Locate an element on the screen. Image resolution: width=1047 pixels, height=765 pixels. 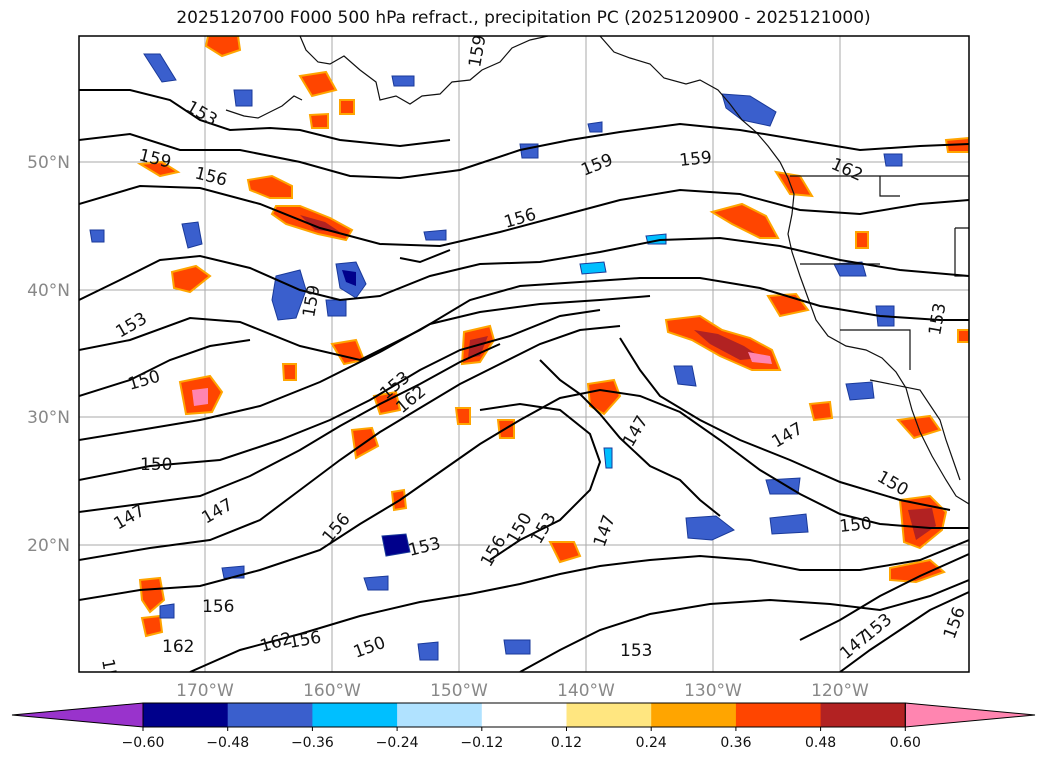
colorbar-extend-high is located at coordinates (970, 715).